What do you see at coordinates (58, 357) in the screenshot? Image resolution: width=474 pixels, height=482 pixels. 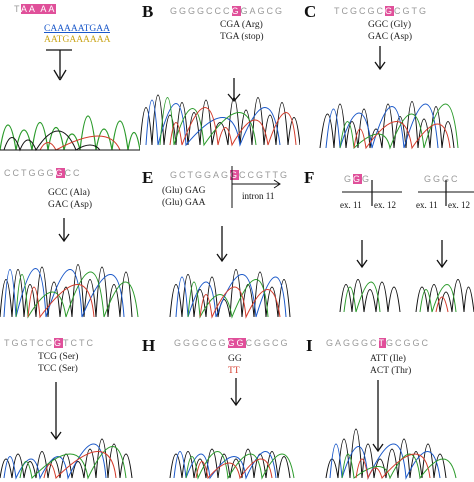 I see `panel-g-codon-line-1: TCG (Ser)` at bounding box center [58, 357].